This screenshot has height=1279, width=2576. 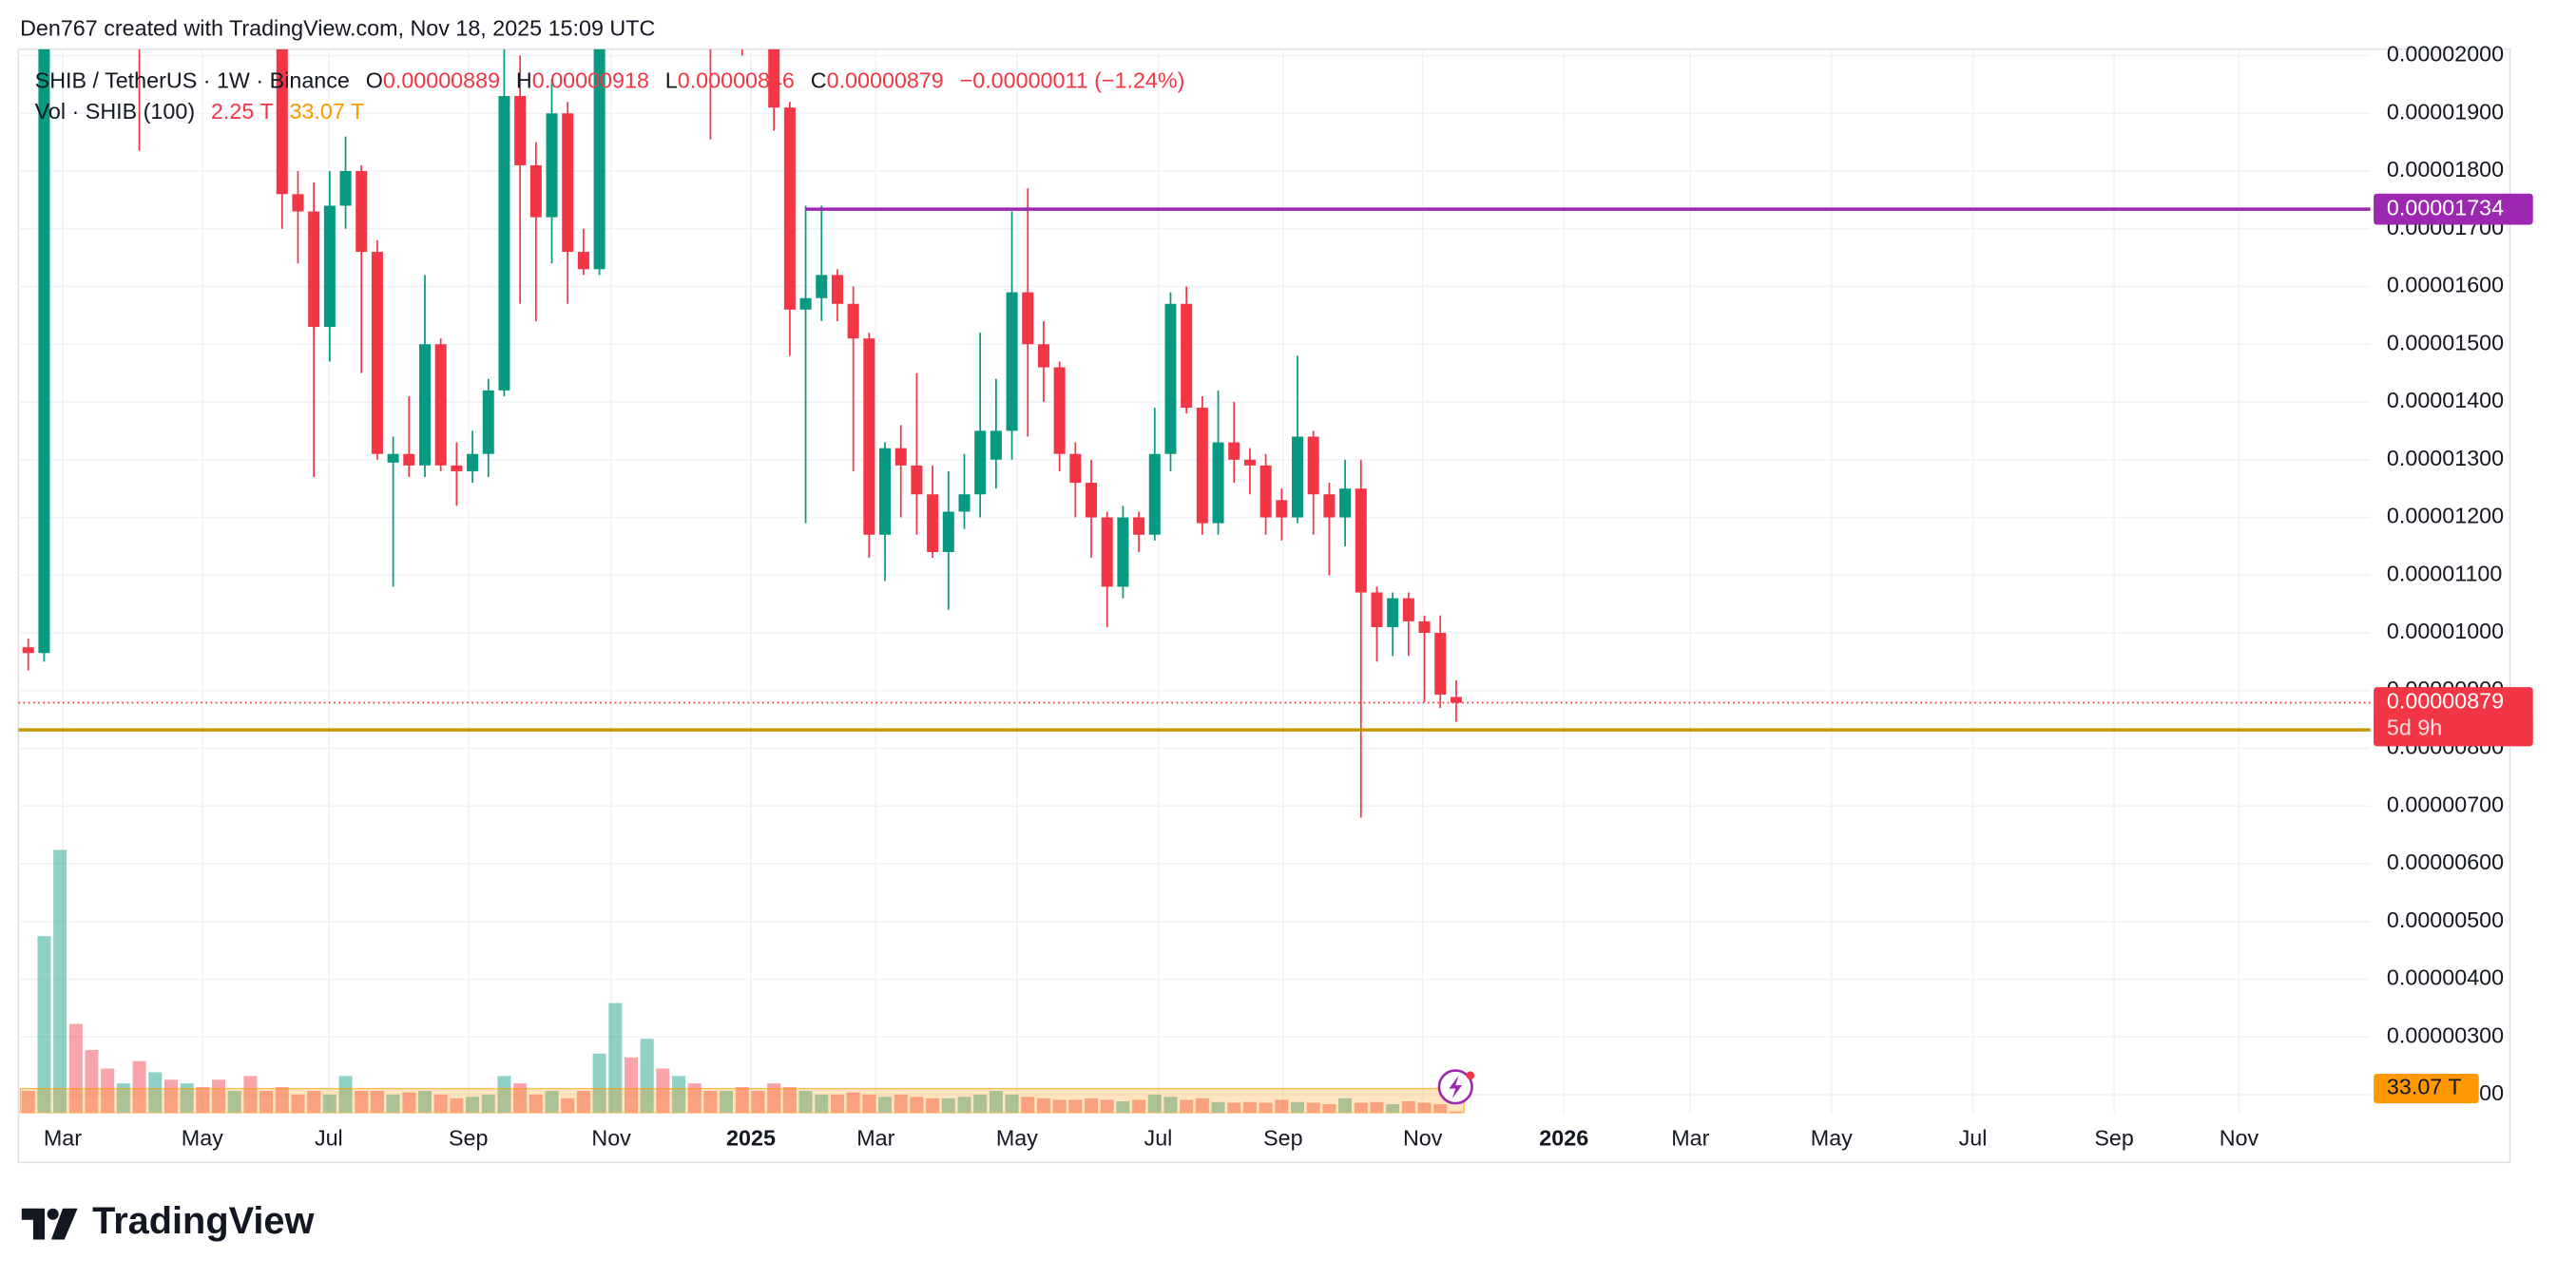 What do you see at coordinates (2445, 1035) in the screenshot?
I see `y-tick-label: 0.00000300` at bounding box center [2445, 1035].